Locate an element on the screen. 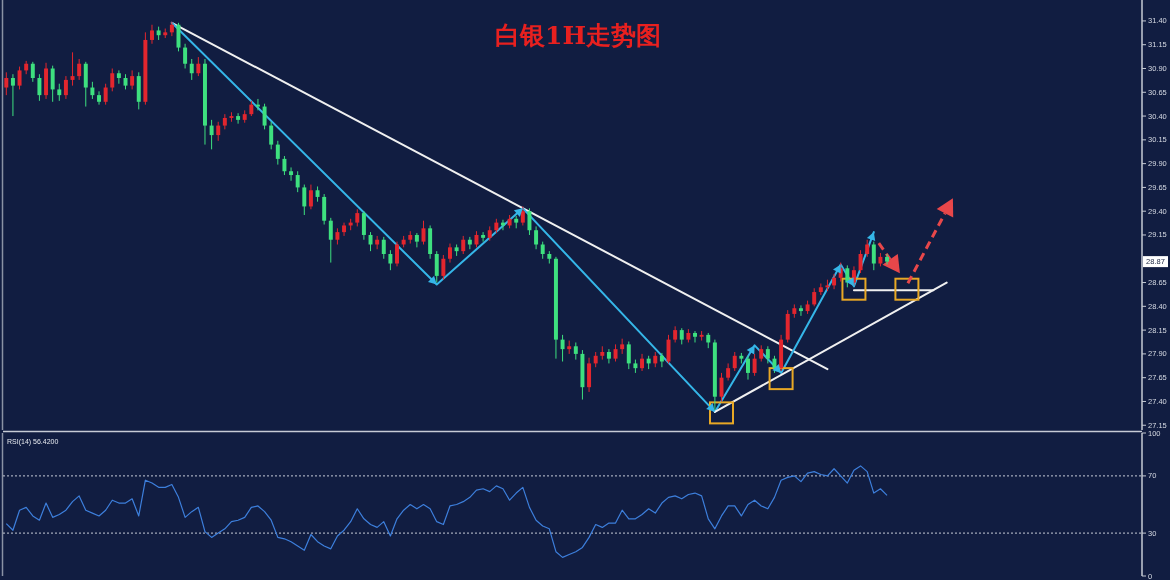 This screenshot has width=1170, height=580. text: 白银1H走势图 is located at coordinates (578, 35).